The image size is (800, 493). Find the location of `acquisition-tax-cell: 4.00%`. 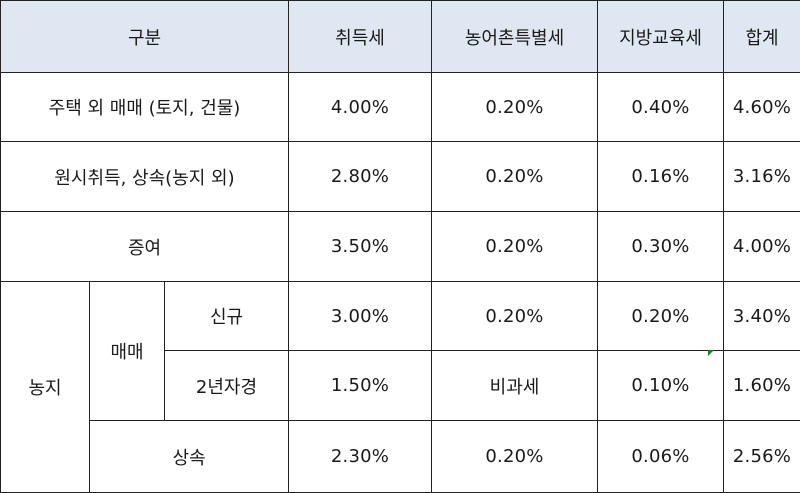

acquisition-tax-cell: 4.00% is located at coordinates (360, 107).